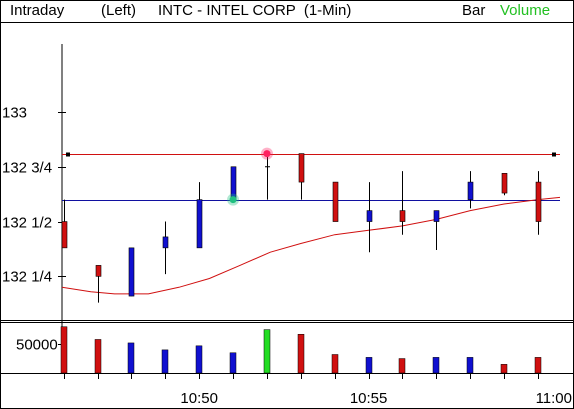 The width and height of the screenshot is (574, 409). I want to click on x-tick-label: 11:00, so click(554, 398).